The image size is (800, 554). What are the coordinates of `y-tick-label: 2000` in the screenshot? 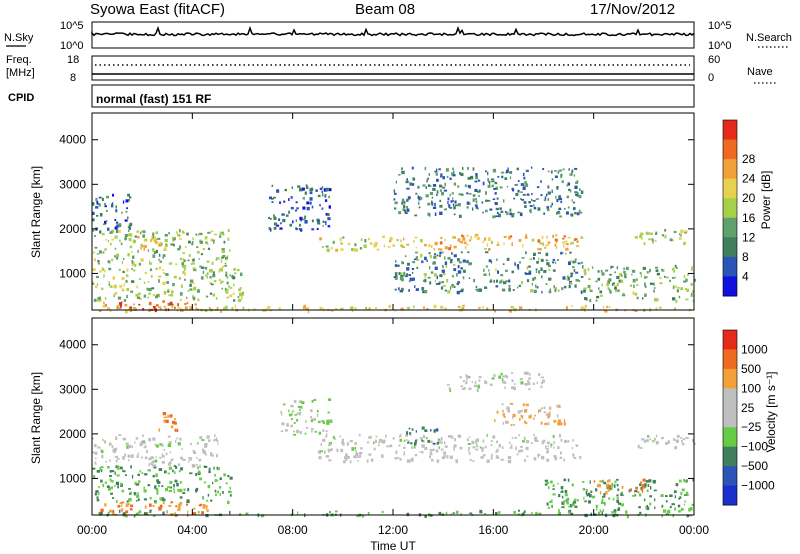 It's located at (72, 229).